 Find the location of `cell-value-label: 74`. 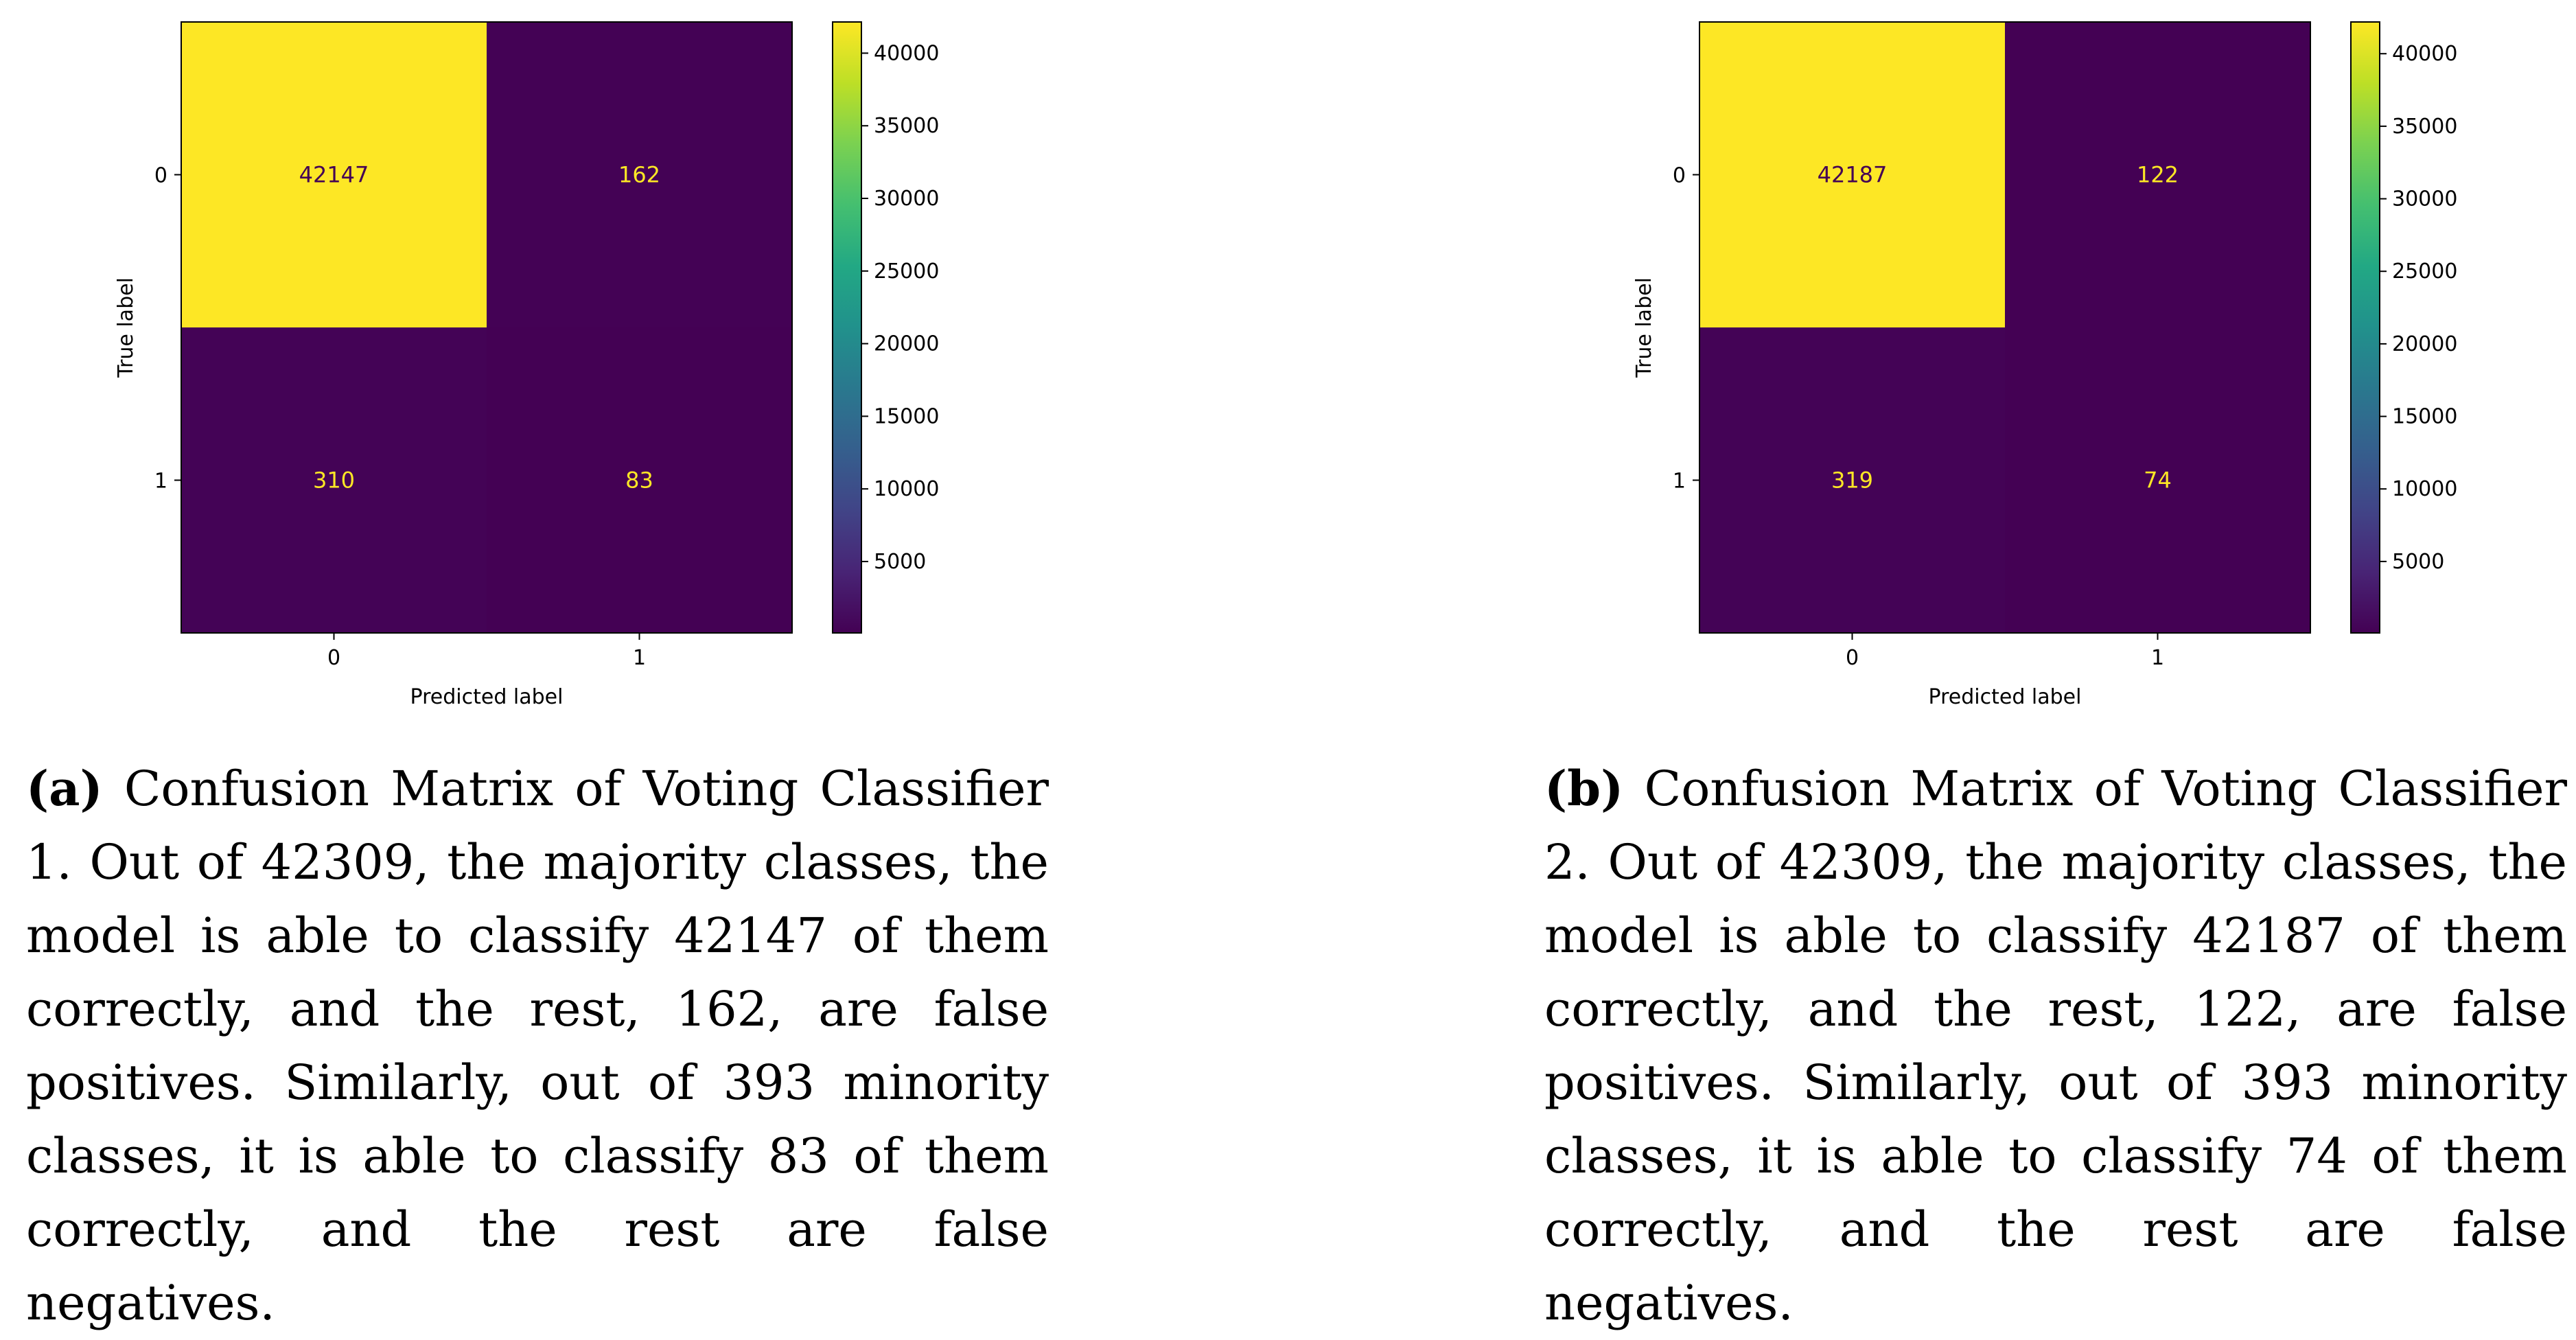

cell-value-label: 74 is located at coordinates (2158, 480).